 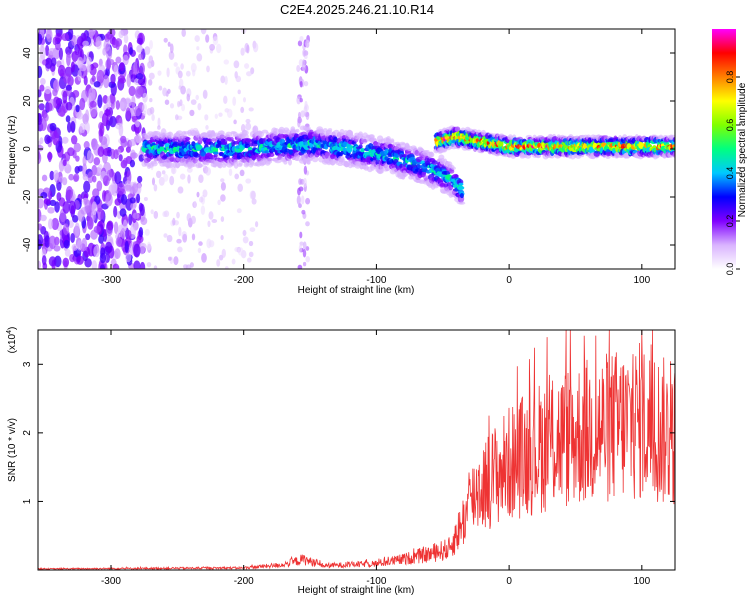 I want to click on y-tick-label: 0, so click(x=27, y=149).